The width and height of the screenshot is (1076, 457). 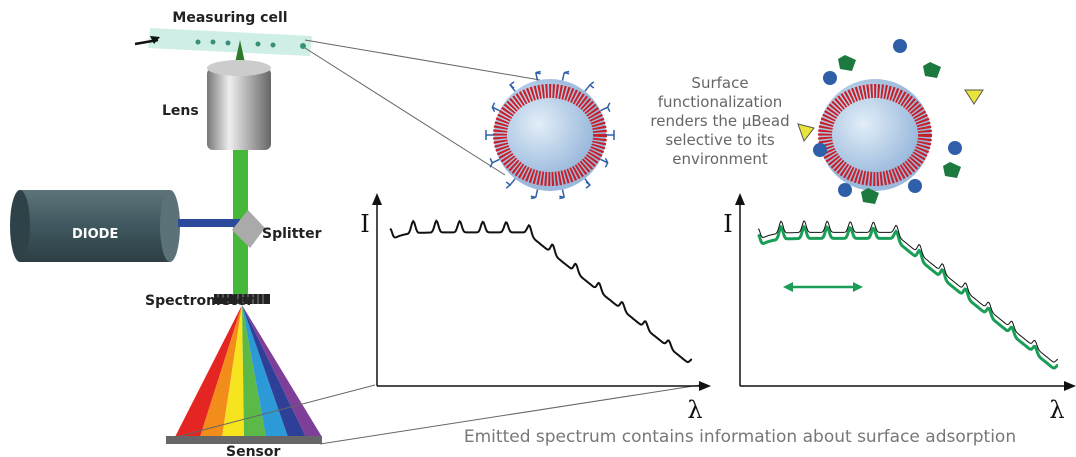 I want to click on bead-functionalized, so click(x=890, y=121).